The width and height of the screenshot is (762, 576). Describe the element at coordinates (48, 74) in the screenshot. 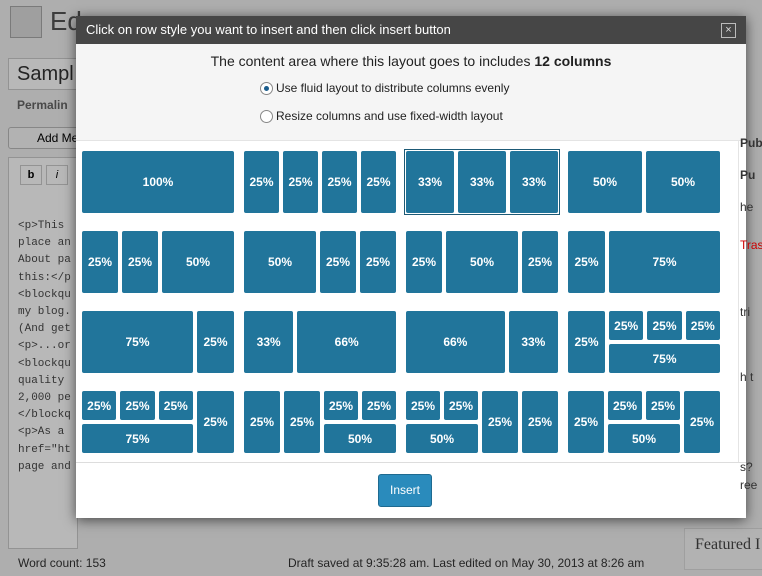

I see `post-title: Sampl` at that location.